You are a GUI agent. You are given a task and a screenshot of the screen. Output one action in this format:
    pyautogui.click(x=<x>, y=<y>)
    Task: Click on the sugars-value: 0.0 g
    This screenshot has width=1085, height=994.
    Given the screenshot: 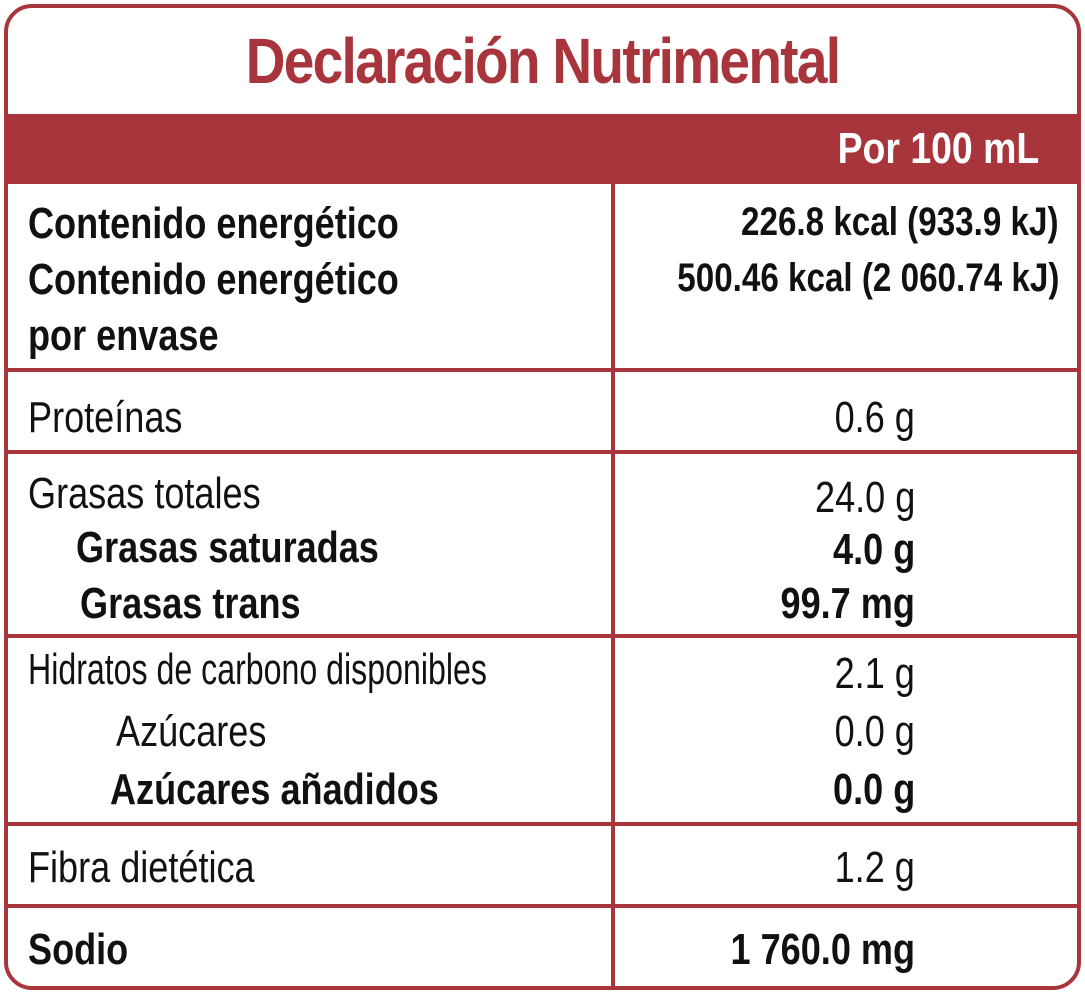 What is the action you would take?
    pyautogui.click(x=874, y=731)
    